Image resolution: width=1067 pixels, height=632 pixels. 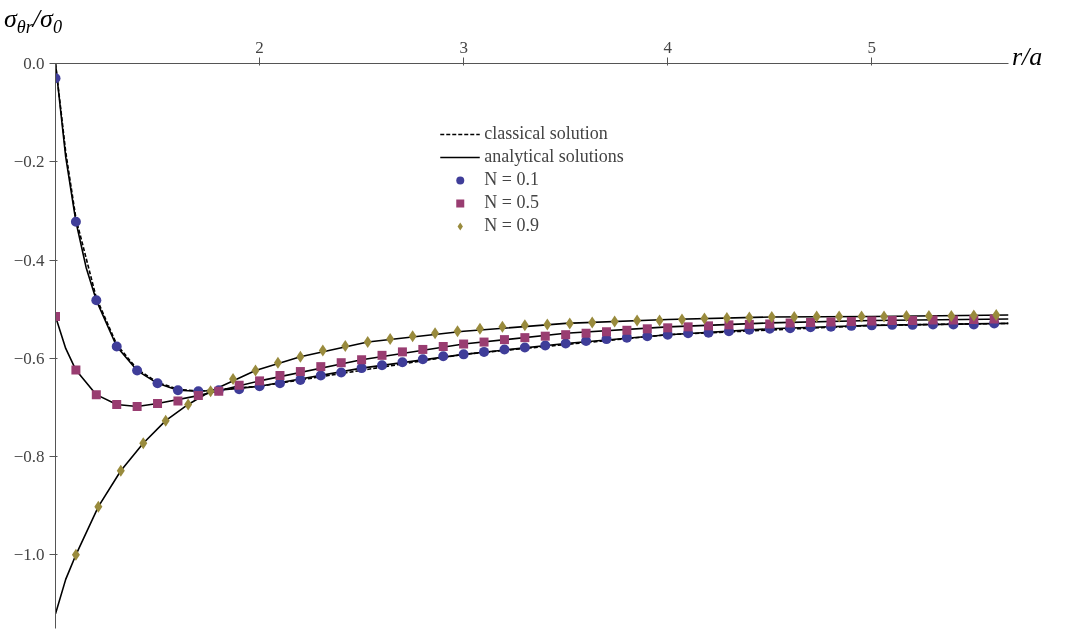 I want to click on y-tick-label: −0.2, so click(x=29, y=162).